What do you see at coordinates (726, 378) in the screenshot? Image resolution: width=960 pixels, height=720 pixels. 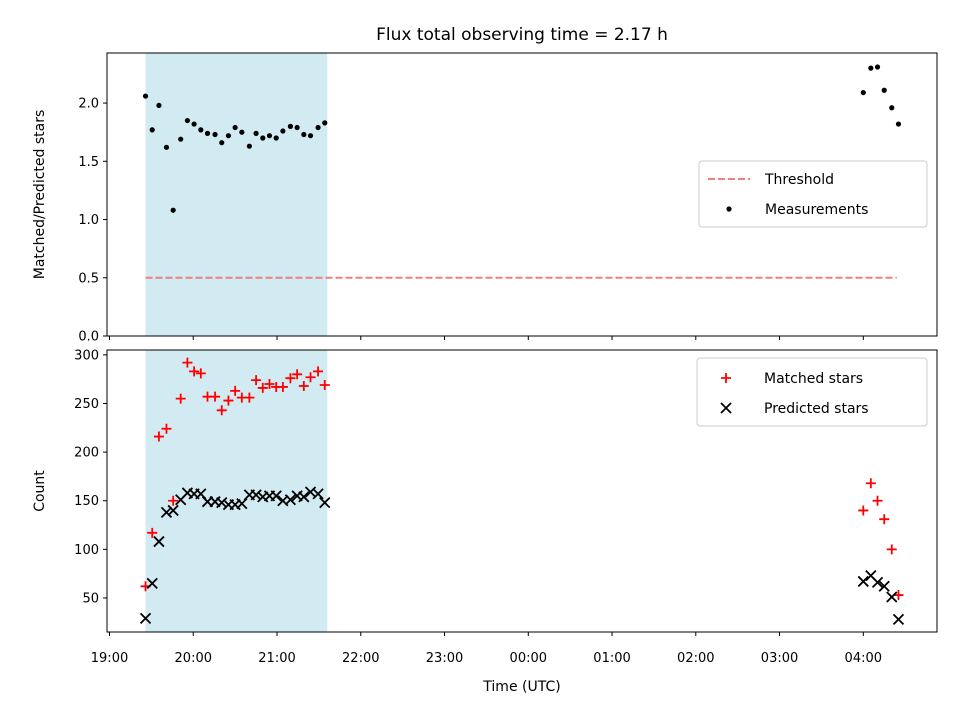 I see `legend-matched-swatch` at bounding box center [726, 378].